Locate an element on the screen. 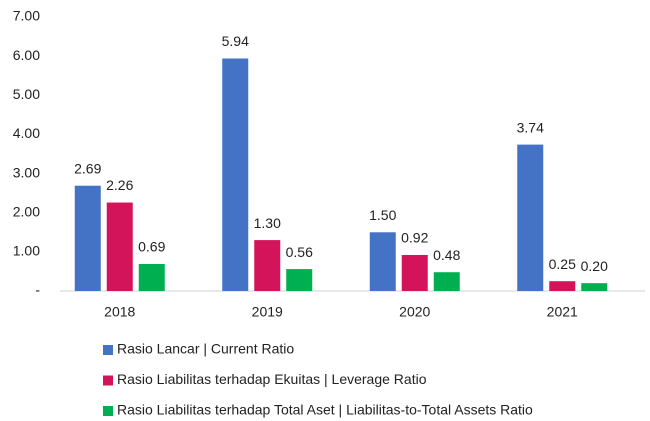 This screenshot has width=650, height=421. y-tick-label: - is located at coordinates (37, 290).